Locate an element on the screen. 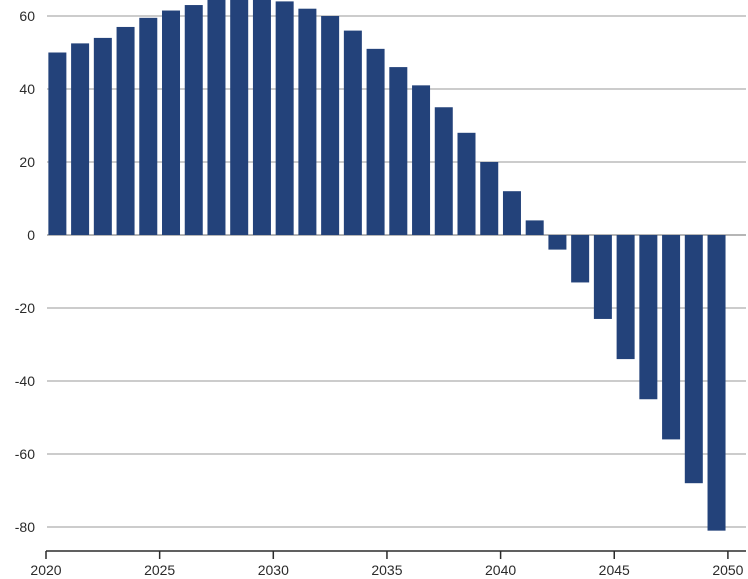 The image size is (748, 579). bar-2044 is located at coordinates (580, 259).